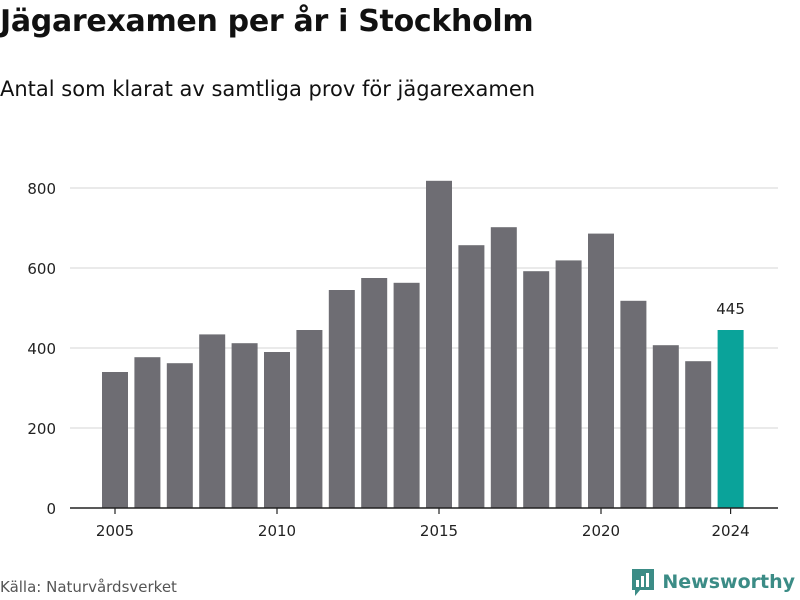 This screenshot has height=600, width=800. What do you see at coordinates (503, 367) in the screenshot?
I see `bar-2017` at bounding box center [503, 367].